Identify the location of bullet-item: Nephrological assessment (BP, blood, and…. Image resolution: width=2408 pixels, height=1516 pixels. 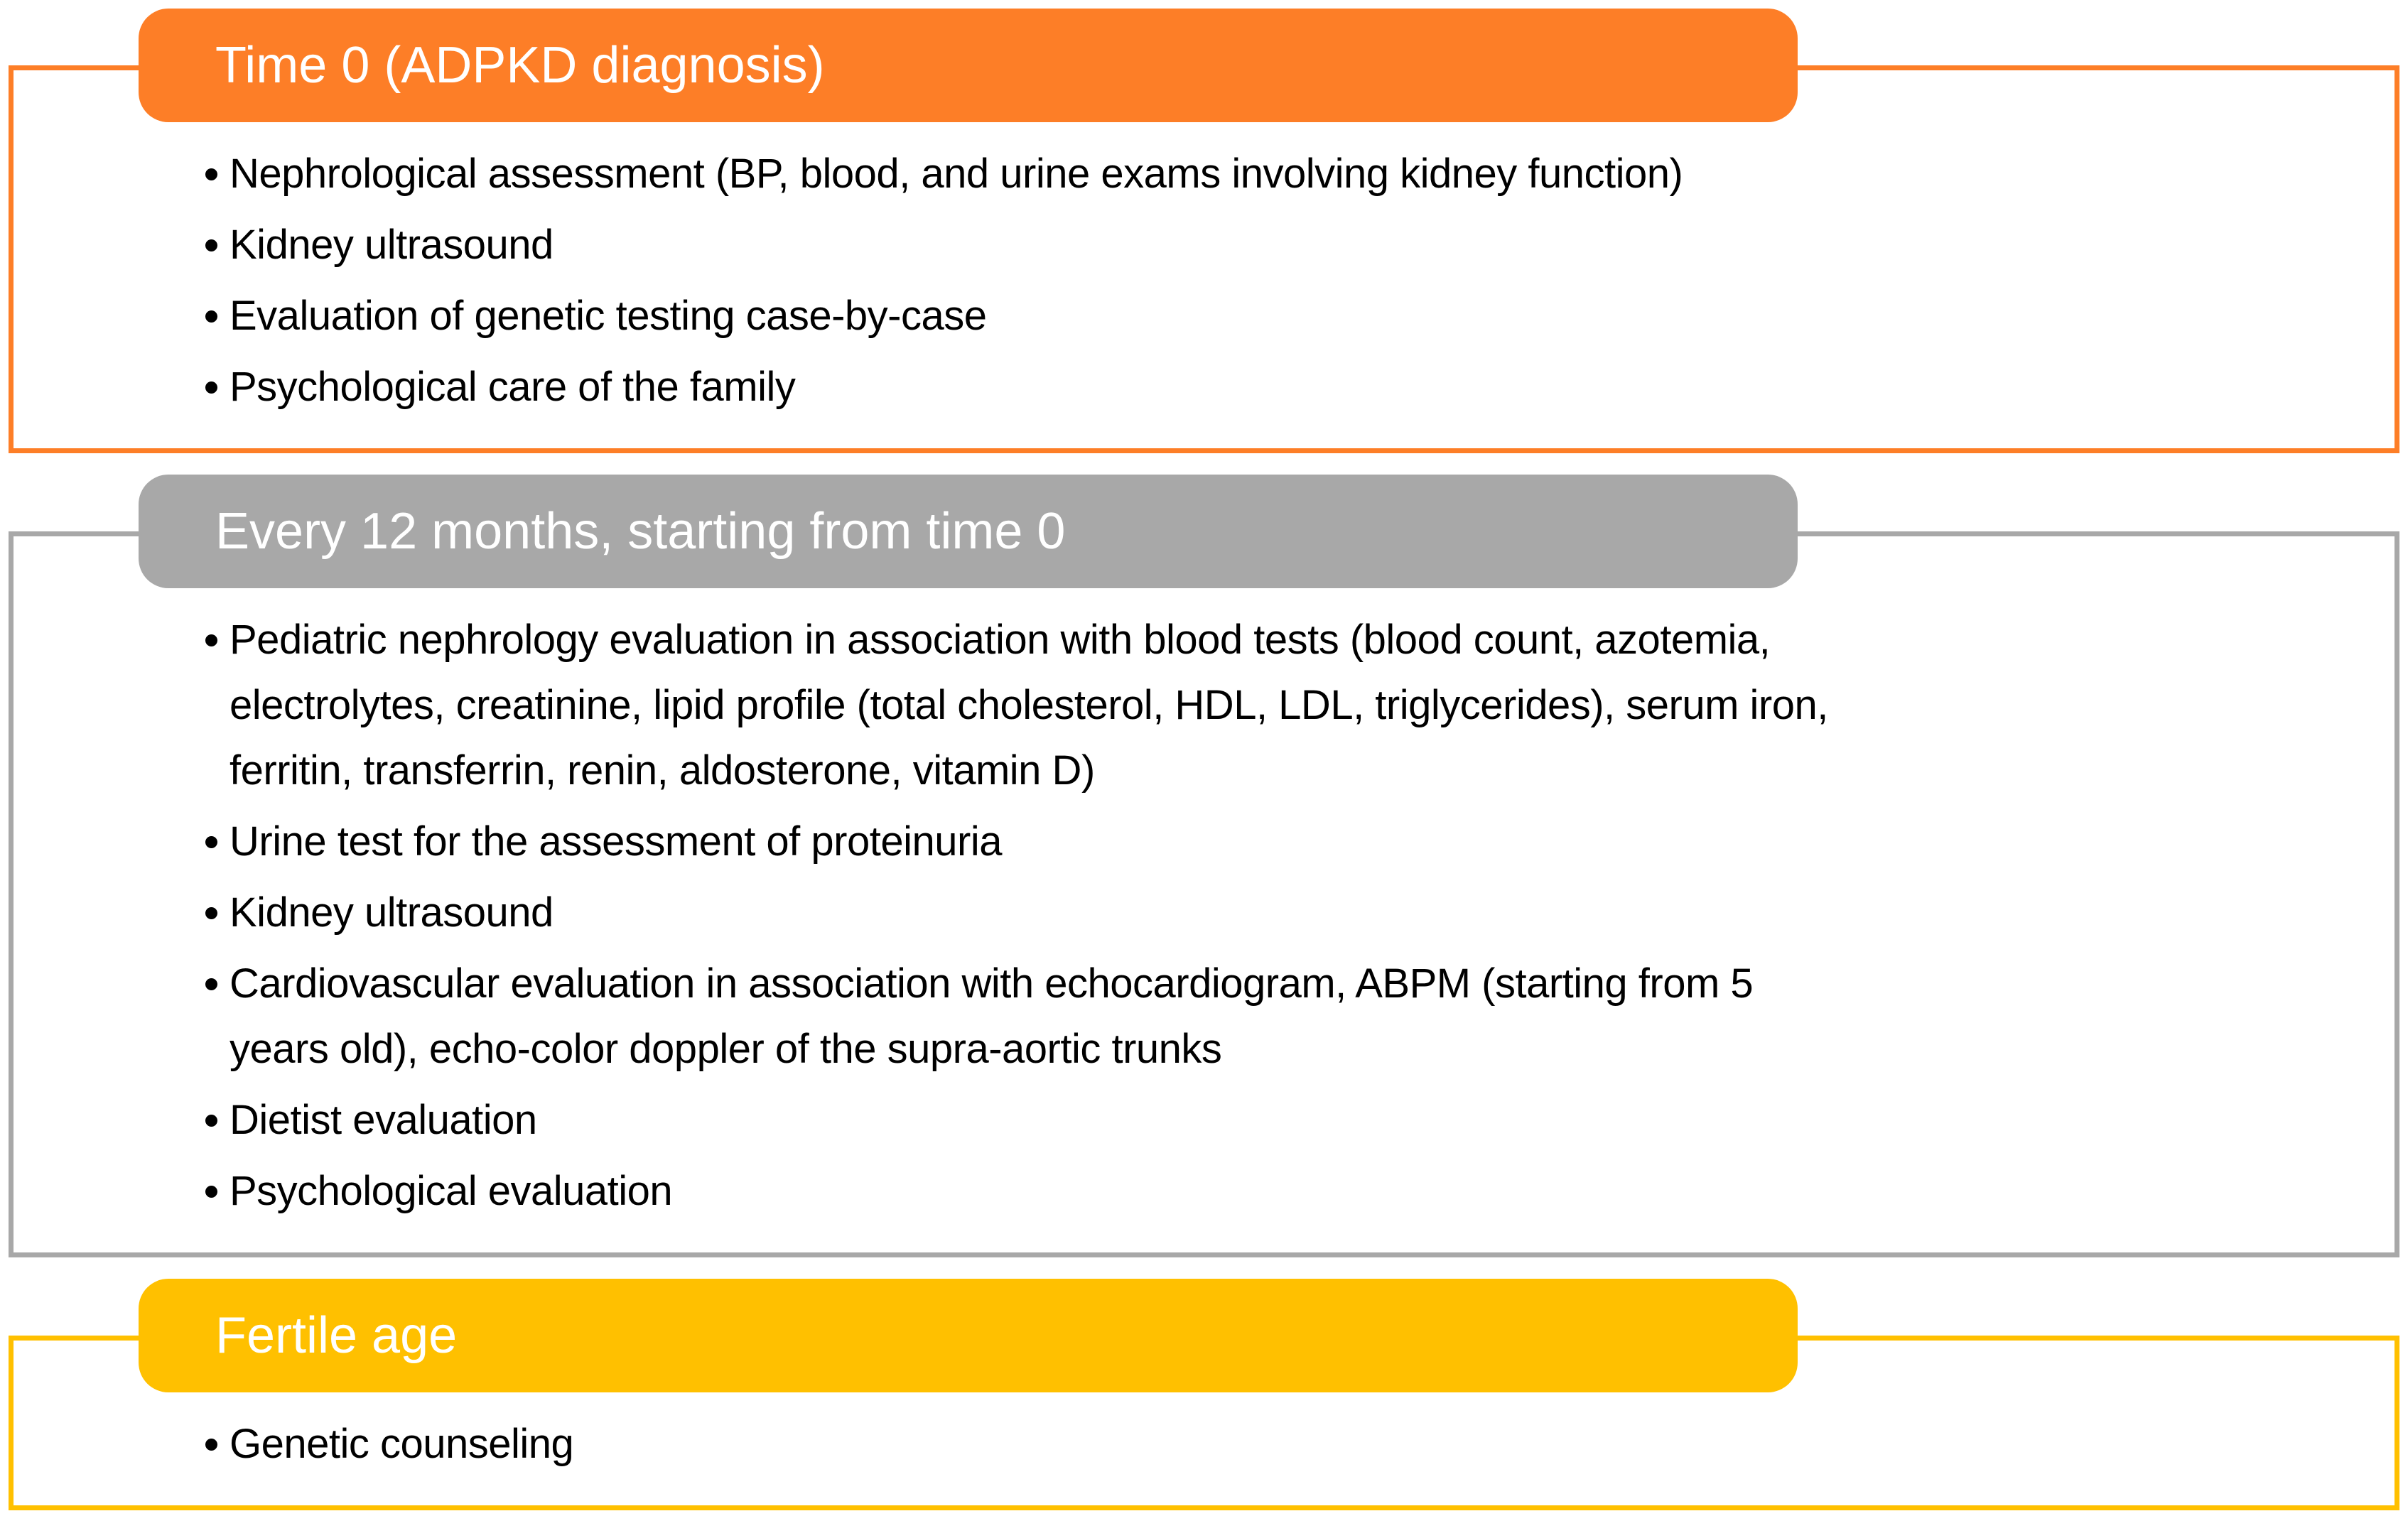
(1285, 174).